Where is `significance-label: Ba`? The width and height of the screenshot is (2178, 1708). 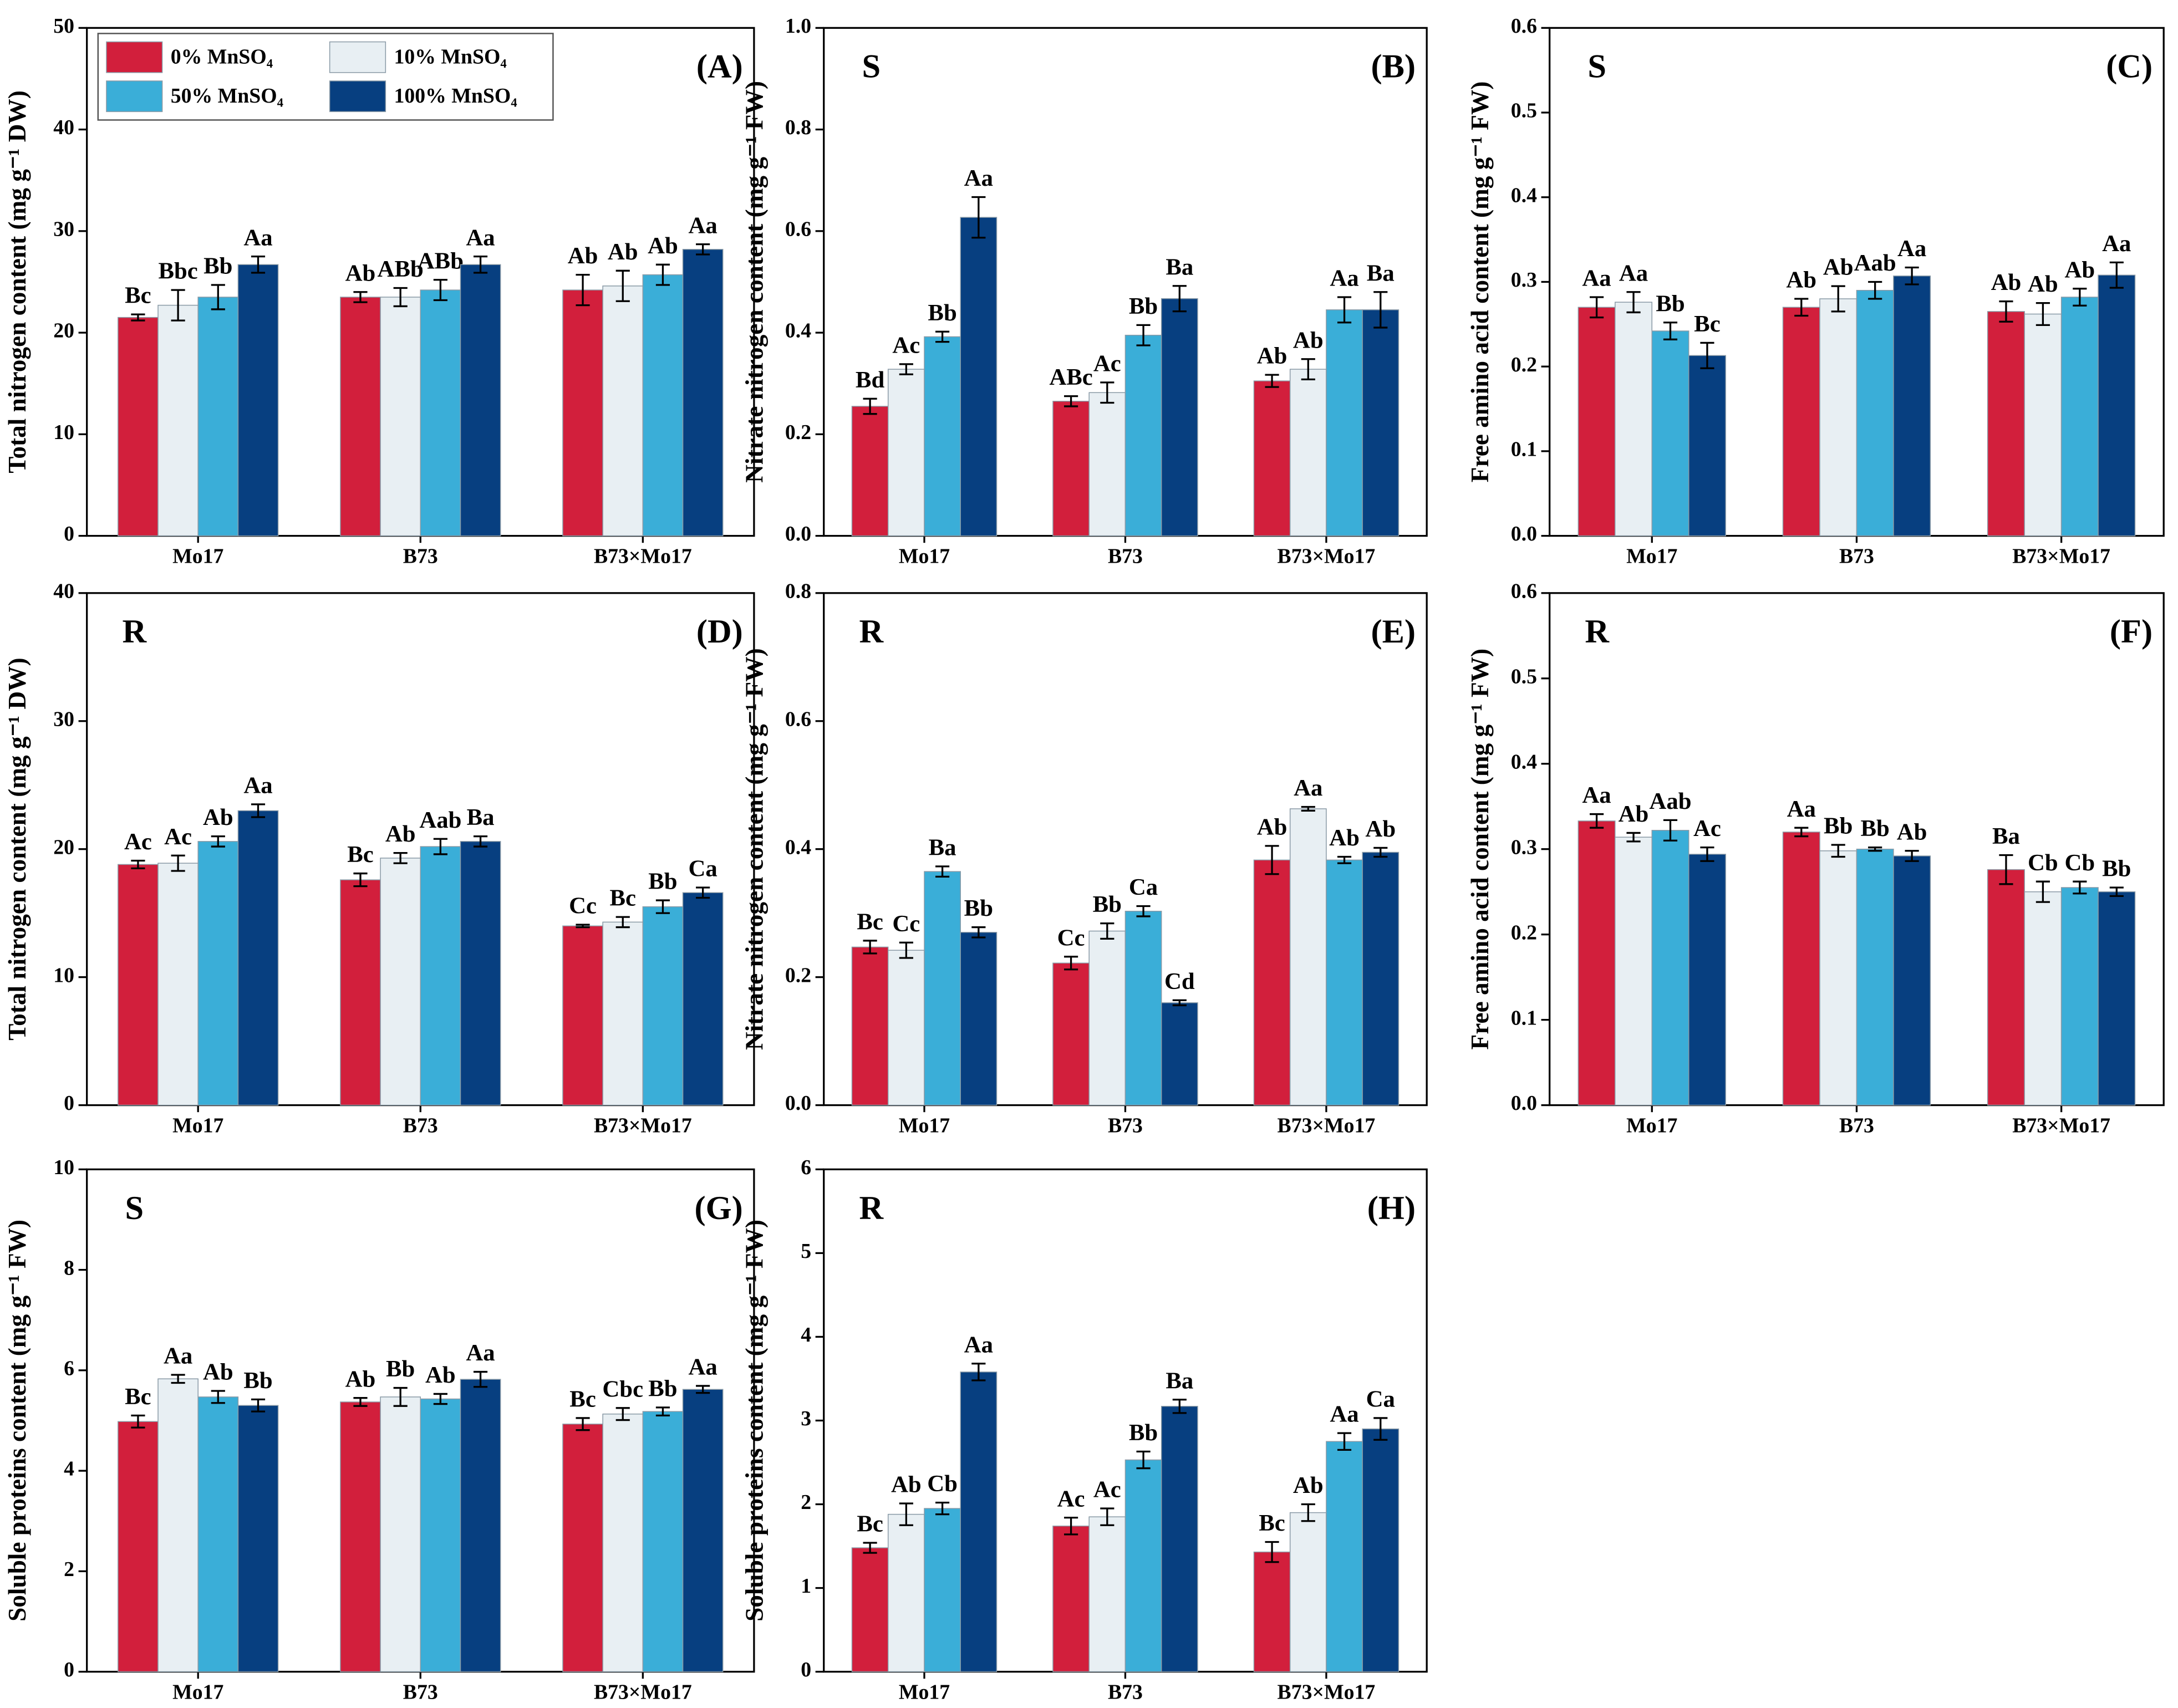
significance-label: Ba is located at coordinates (2006, 836).